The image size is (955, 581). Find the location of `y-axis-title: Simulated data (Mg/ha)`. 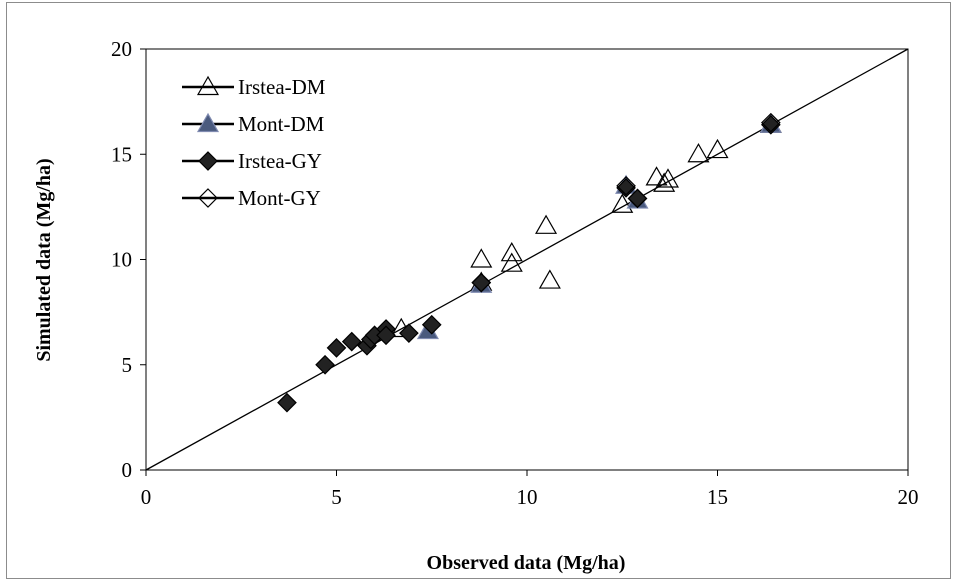

y-axis-title: Simulated data (Mg/ha) is located at coordinates (44, 259).